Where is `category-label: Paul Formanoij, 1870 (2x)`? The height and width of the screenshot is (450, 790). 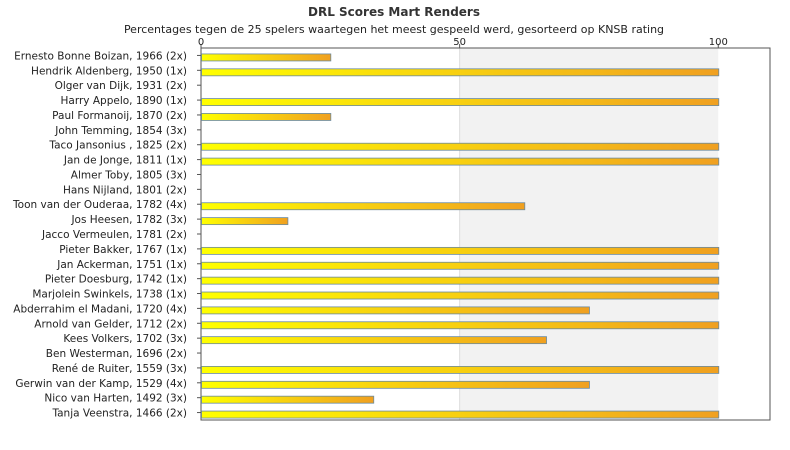
category-label: Paul Formanoij, 1870 (2x) is located at coordinates (119, 116).